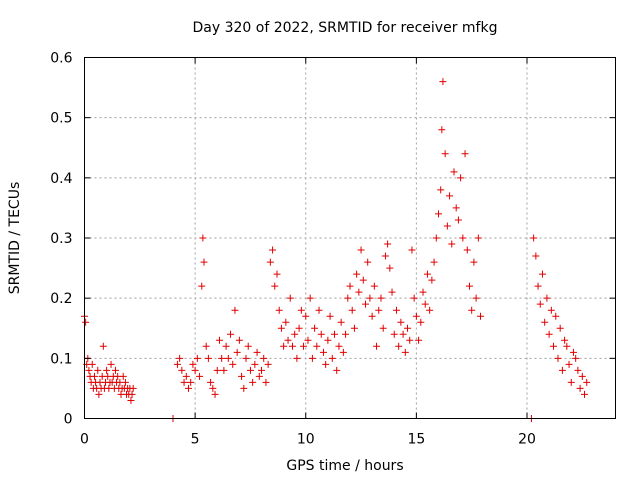 This screenshot has height=480, width=640. I want to click on x-tick-label: 20, so click(527, 440).